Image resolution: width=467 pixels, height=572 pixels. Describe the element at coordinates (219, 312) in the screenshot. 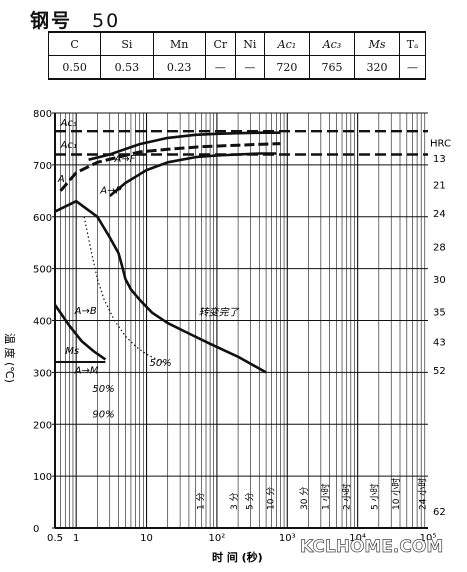

I see `curve-annotation: 转变完了` at that location.